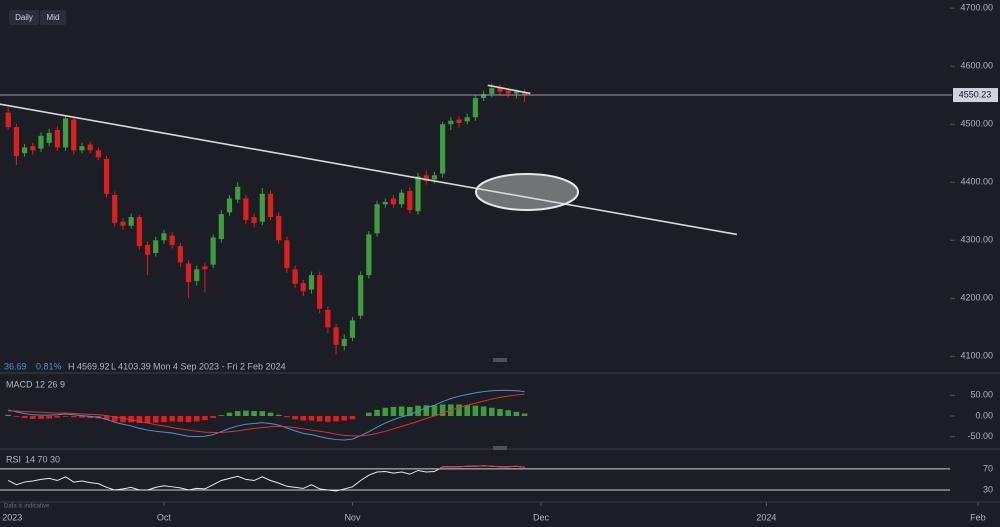  Describe the element at coordinates (988, 468) in the screenshot. I see `y-tick-label: 70` at that location.